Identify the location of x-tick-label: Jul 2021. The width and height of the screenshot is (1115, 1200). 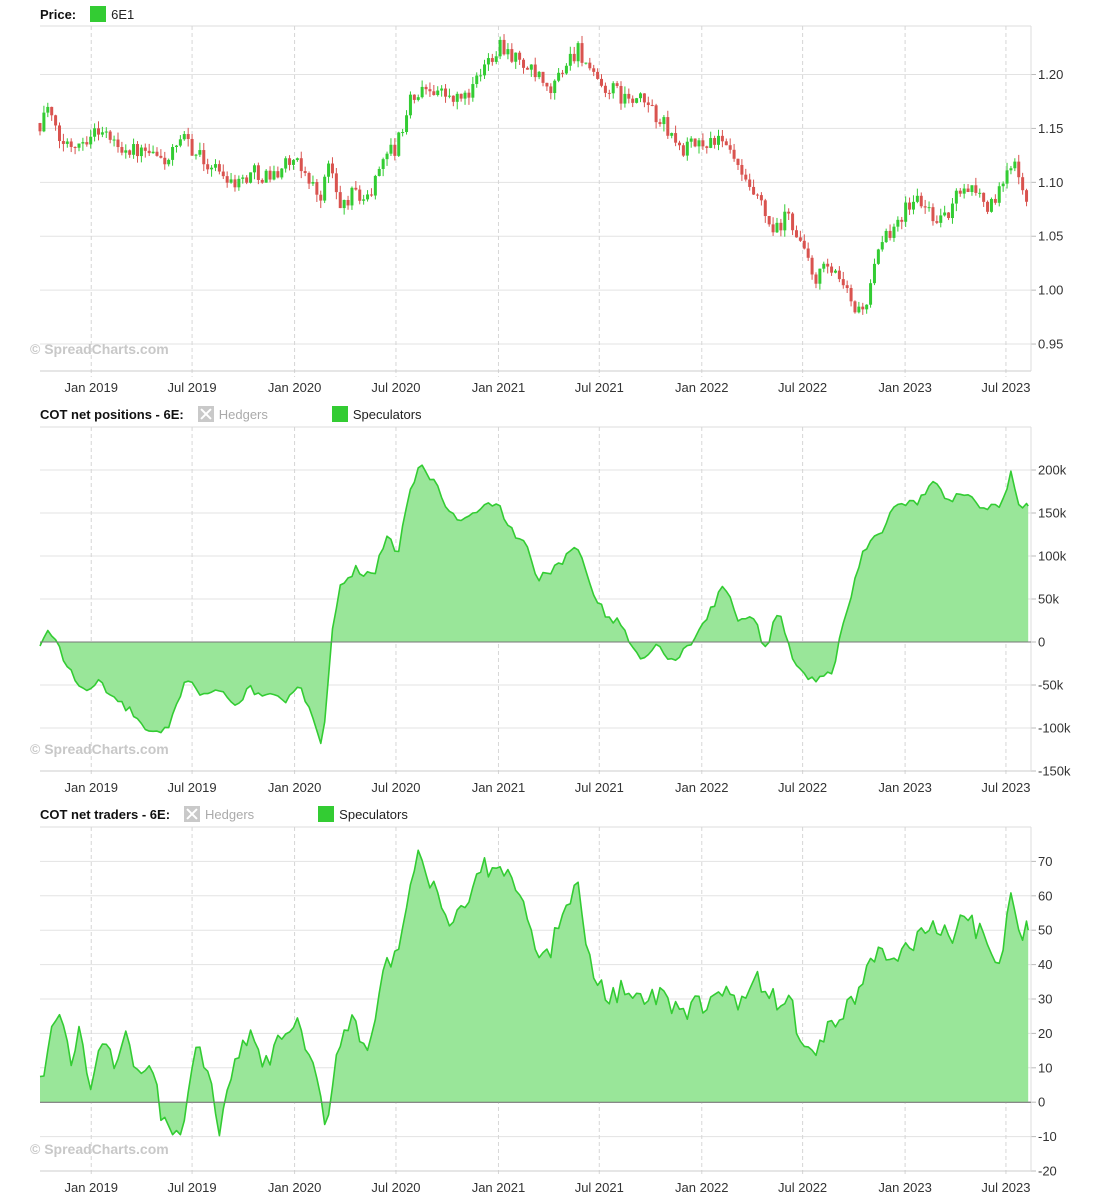
(599, 387).